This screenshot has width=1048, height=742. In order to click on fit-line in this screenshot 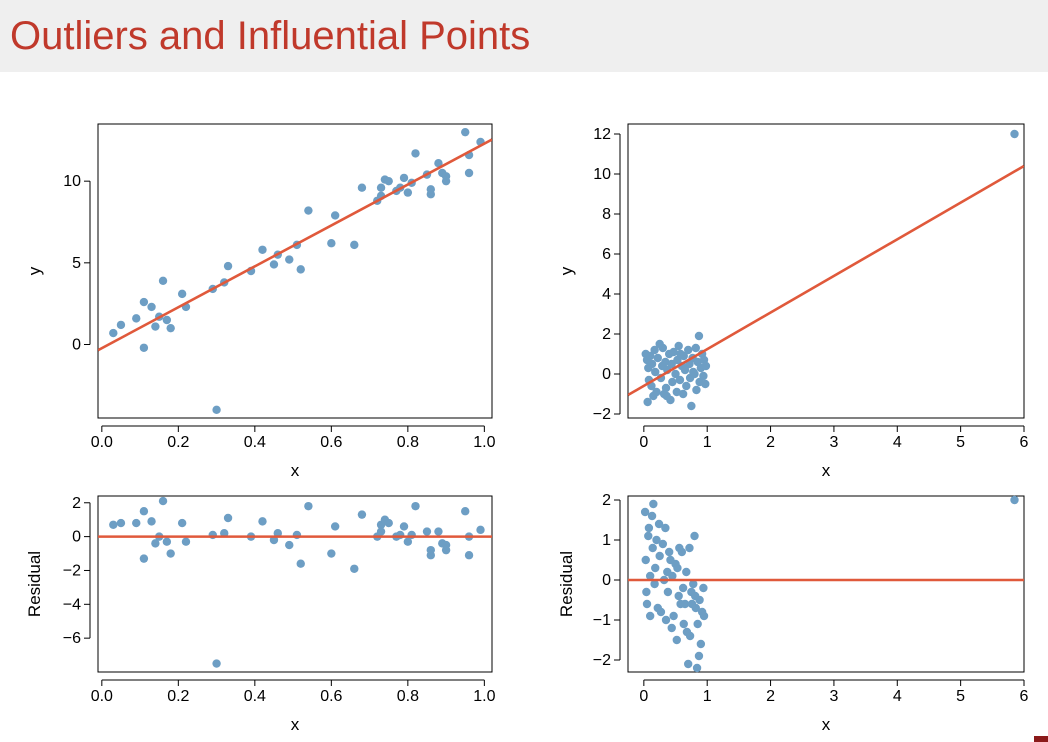, I will do `click(295, 245)`.